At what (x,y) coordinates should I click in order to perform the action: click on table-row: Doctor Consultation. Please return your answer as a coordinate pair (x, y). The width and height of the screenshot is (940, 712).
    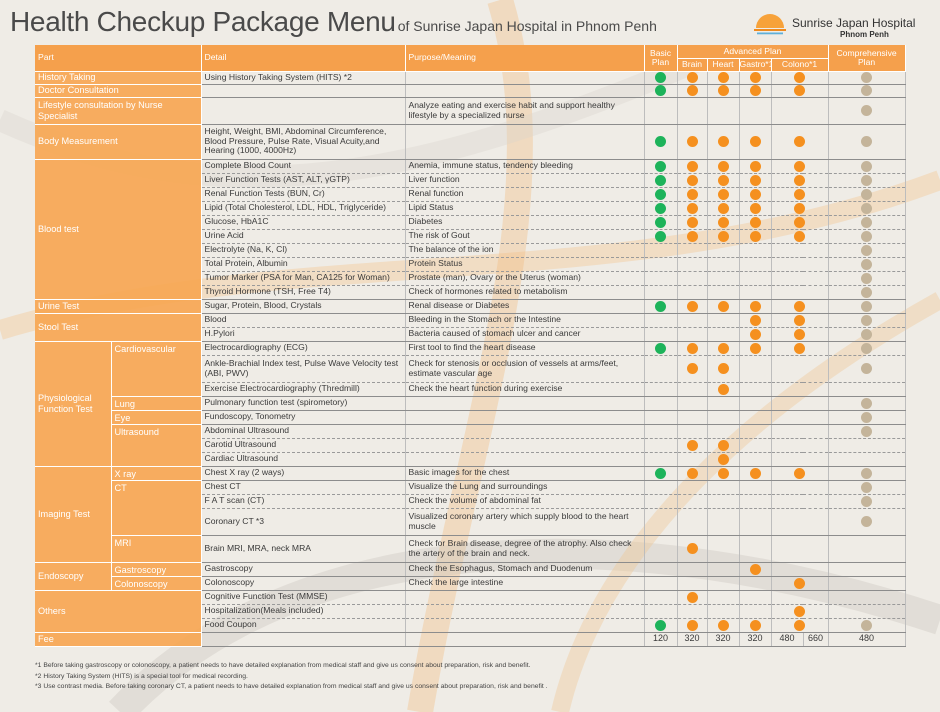
    Looking at the image, I should click on (470, 91).